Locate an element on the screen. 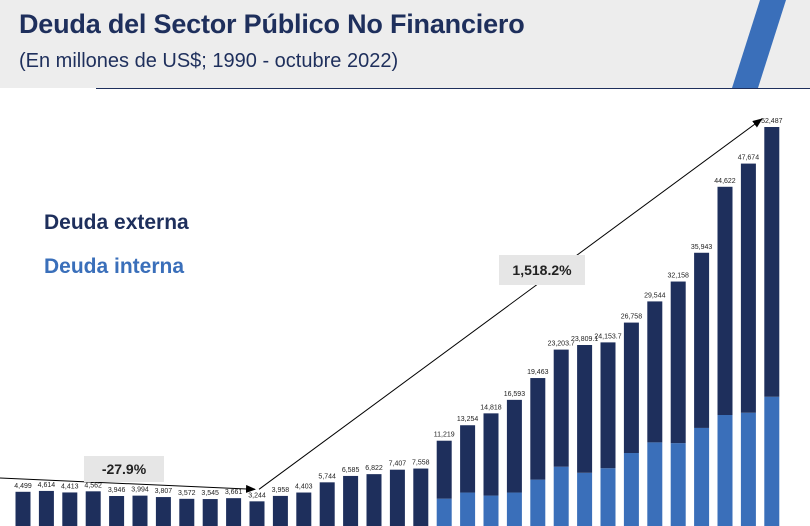 Image resolution: width=810 pixels, height=526 pixels. bar-value-label: 23,809.1 is located at coordinates (584, 339).